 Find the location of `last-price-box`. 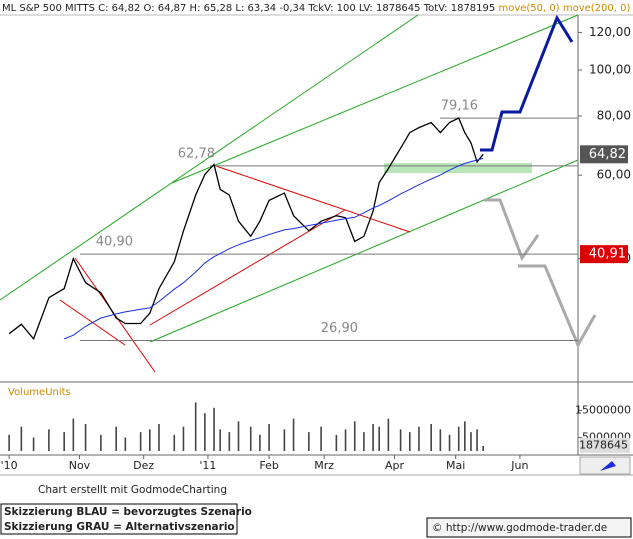

last-price-box is located at coordinates (604, 154).